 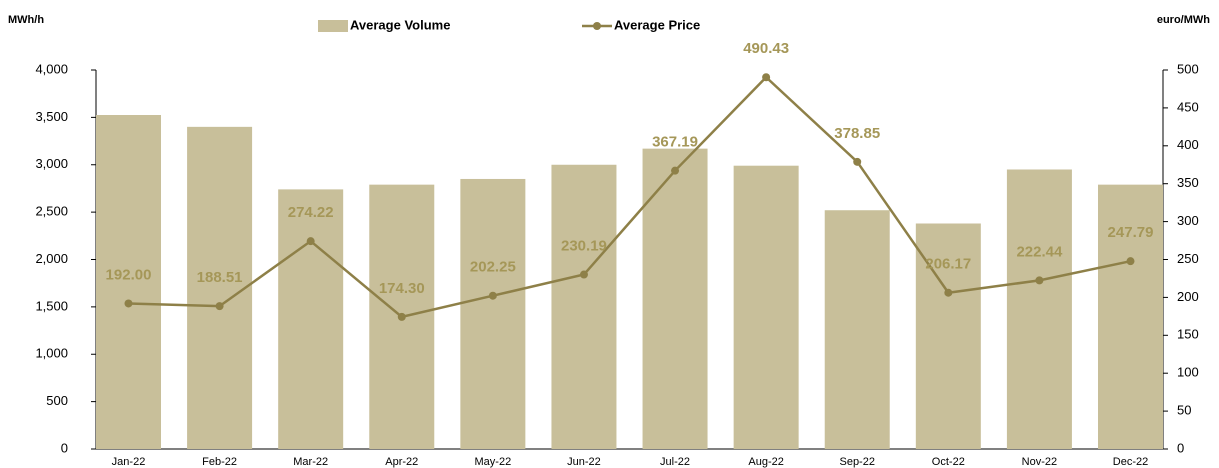 I want to click on data-label: 202.25, so click(x=493, y=267).